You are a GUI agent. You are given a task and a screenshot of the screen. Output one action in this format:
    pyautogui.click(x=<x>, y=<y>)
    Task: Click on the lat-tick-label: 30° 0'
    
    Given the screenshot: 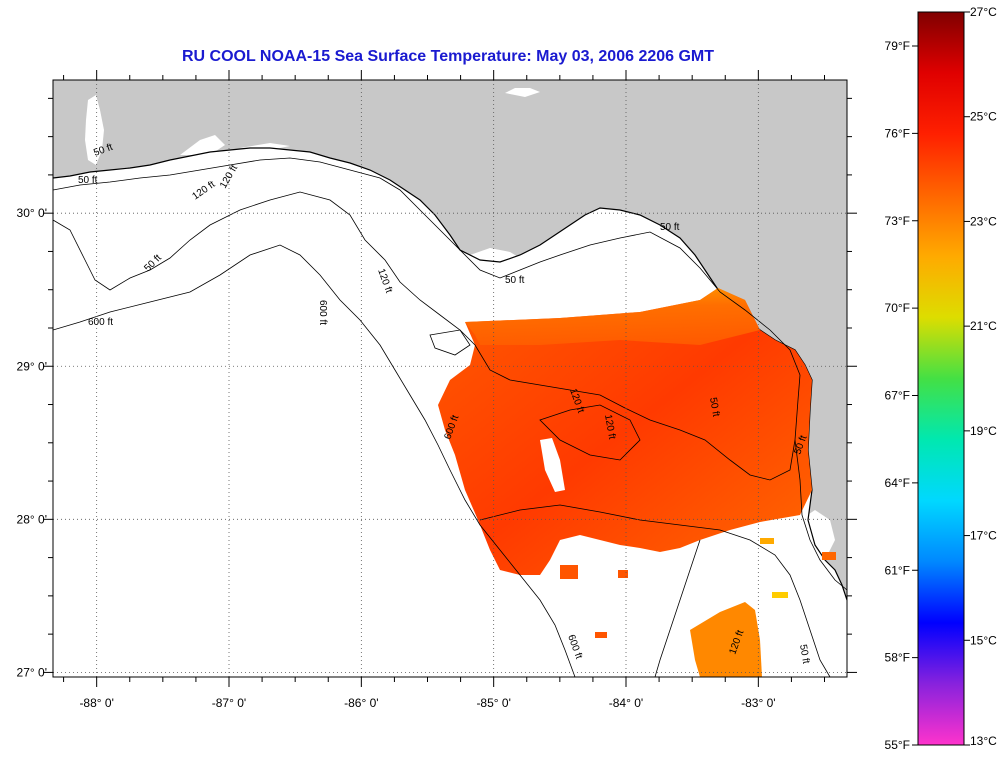 What is the action you would take?
    pyautogui.click(x=32, y=213)
    